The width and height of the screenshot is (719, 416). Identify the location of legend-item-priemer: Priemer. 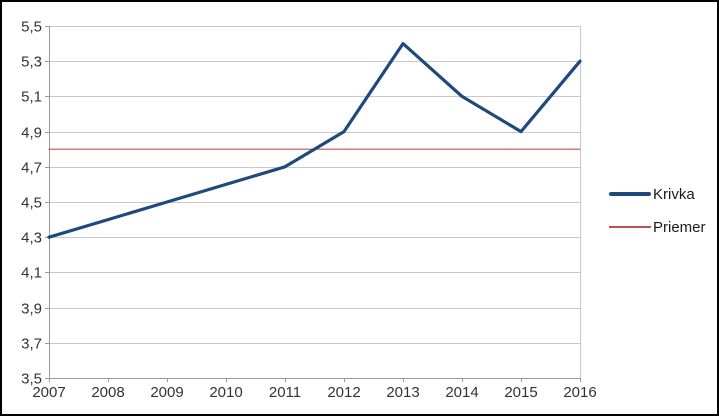
(657, 227).